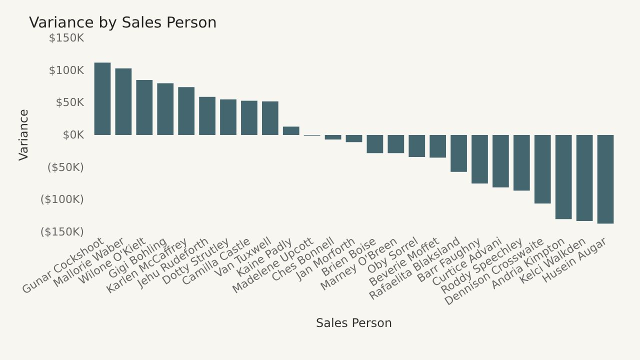 The width and height of the screenshot is (640, 360). What do you see at coordinates (354, 323) in the screenshot?
I see `x-axis-title: Sales Person` at bounding box center [354, 323].